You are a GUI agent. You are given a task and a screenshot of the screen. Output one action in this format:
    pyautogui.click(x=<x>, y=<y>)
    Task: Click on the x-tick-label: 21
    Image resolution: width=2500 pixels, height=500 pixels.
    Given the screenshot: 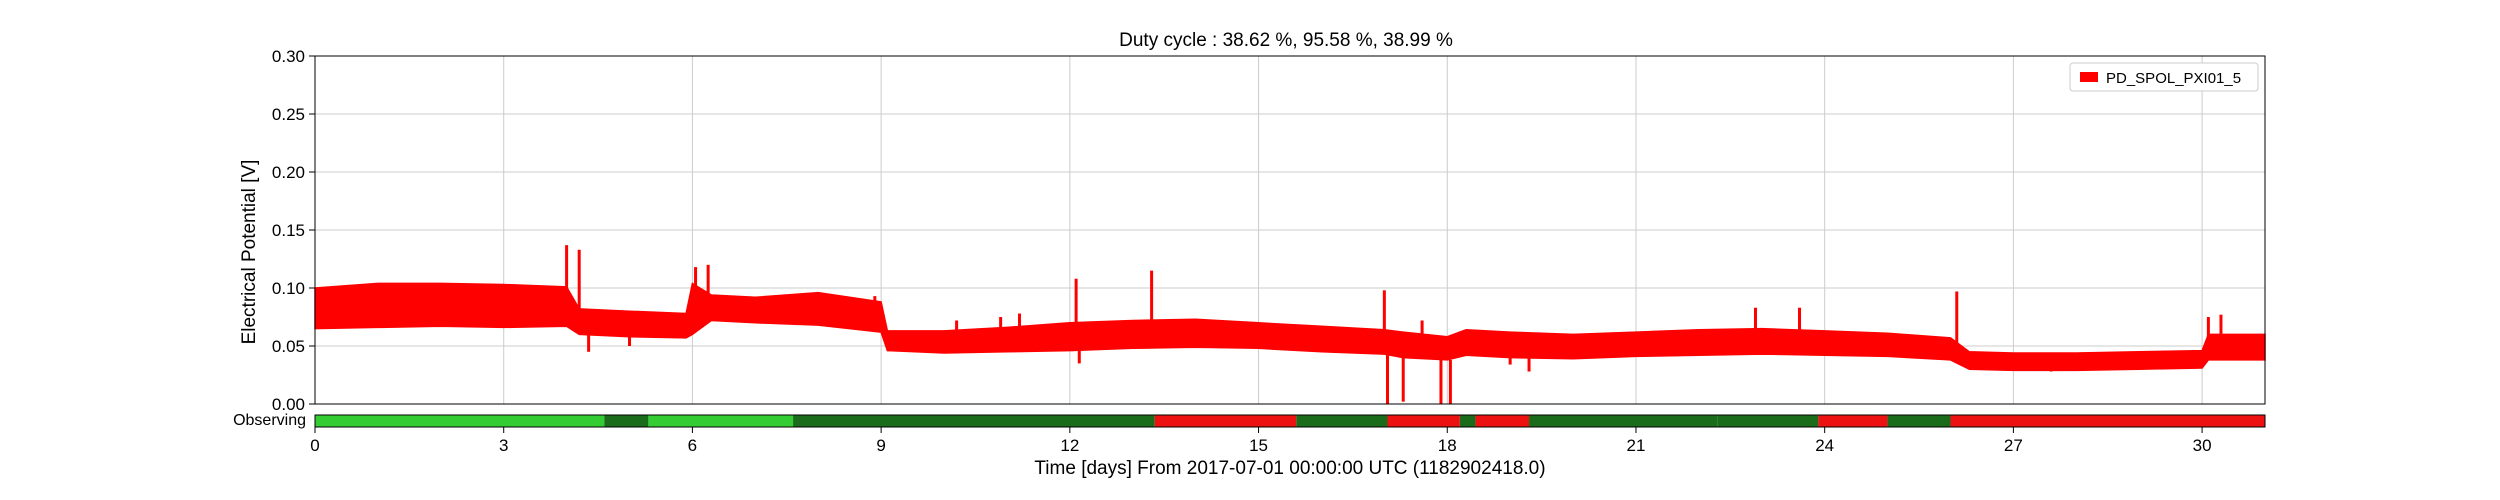 What is the action you would take?
    pyautogui.click(x=1636, y=445)
    